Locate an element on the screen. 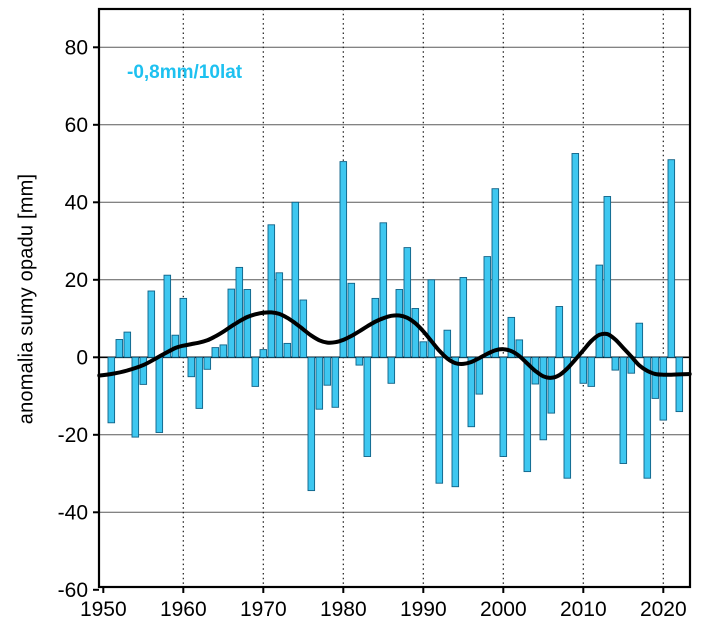  bar-2022 is located at coordinates (679, 384).